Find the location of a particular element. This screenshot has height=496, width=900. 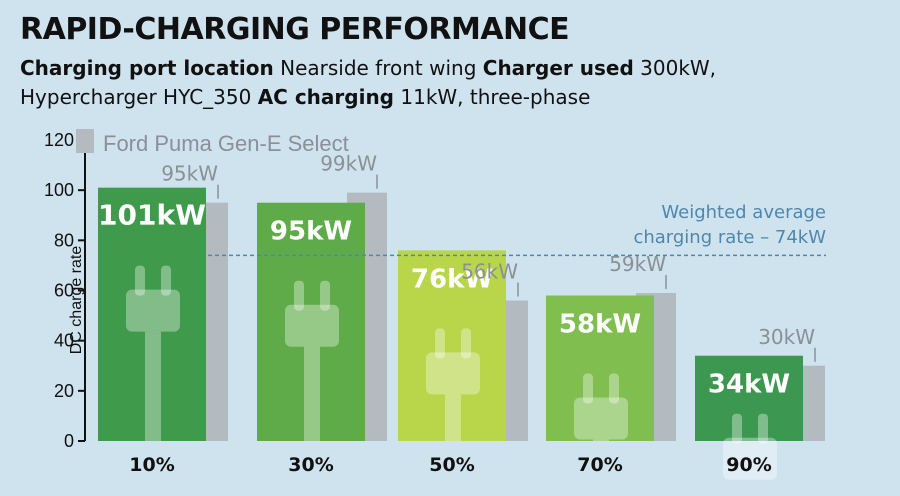

charger-model-value: Hypercharger HYC_350 is located at coordinates (139, 97).